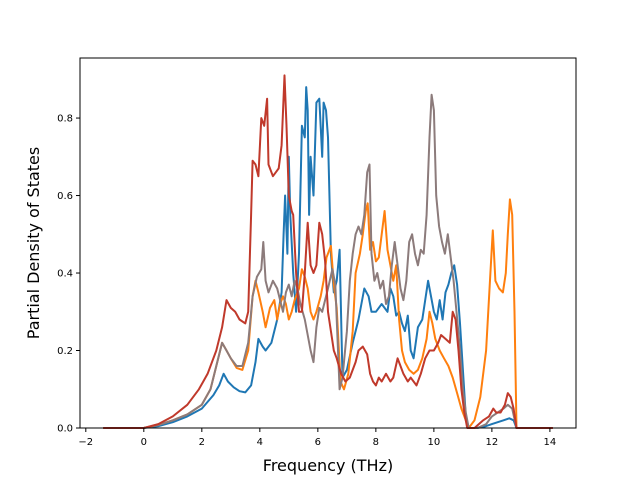 The height and width of the screenshot is (480, 640). I want to click on y-tick-label: 0.4, so click(65, 274).